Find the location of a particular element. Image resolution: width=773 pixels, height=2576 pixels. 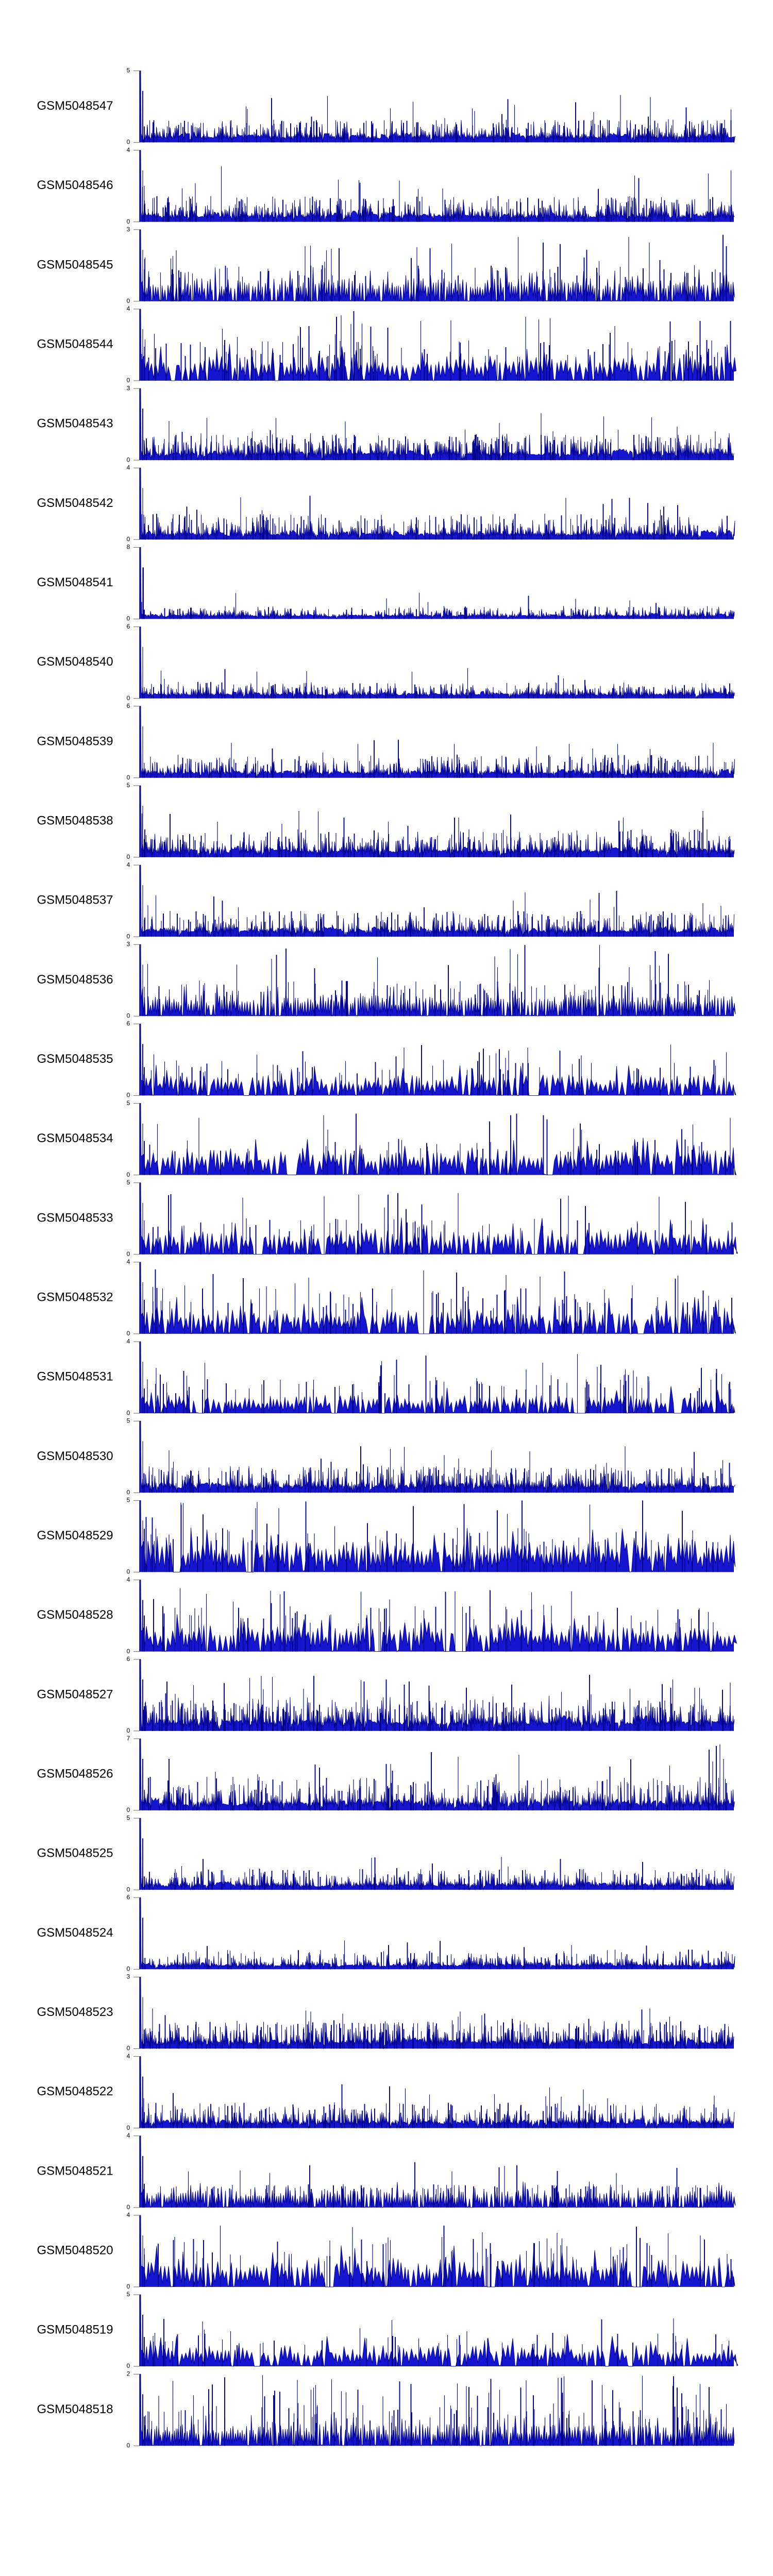

svg-text: GSM5048530 is located at coordinates (75, 1456).